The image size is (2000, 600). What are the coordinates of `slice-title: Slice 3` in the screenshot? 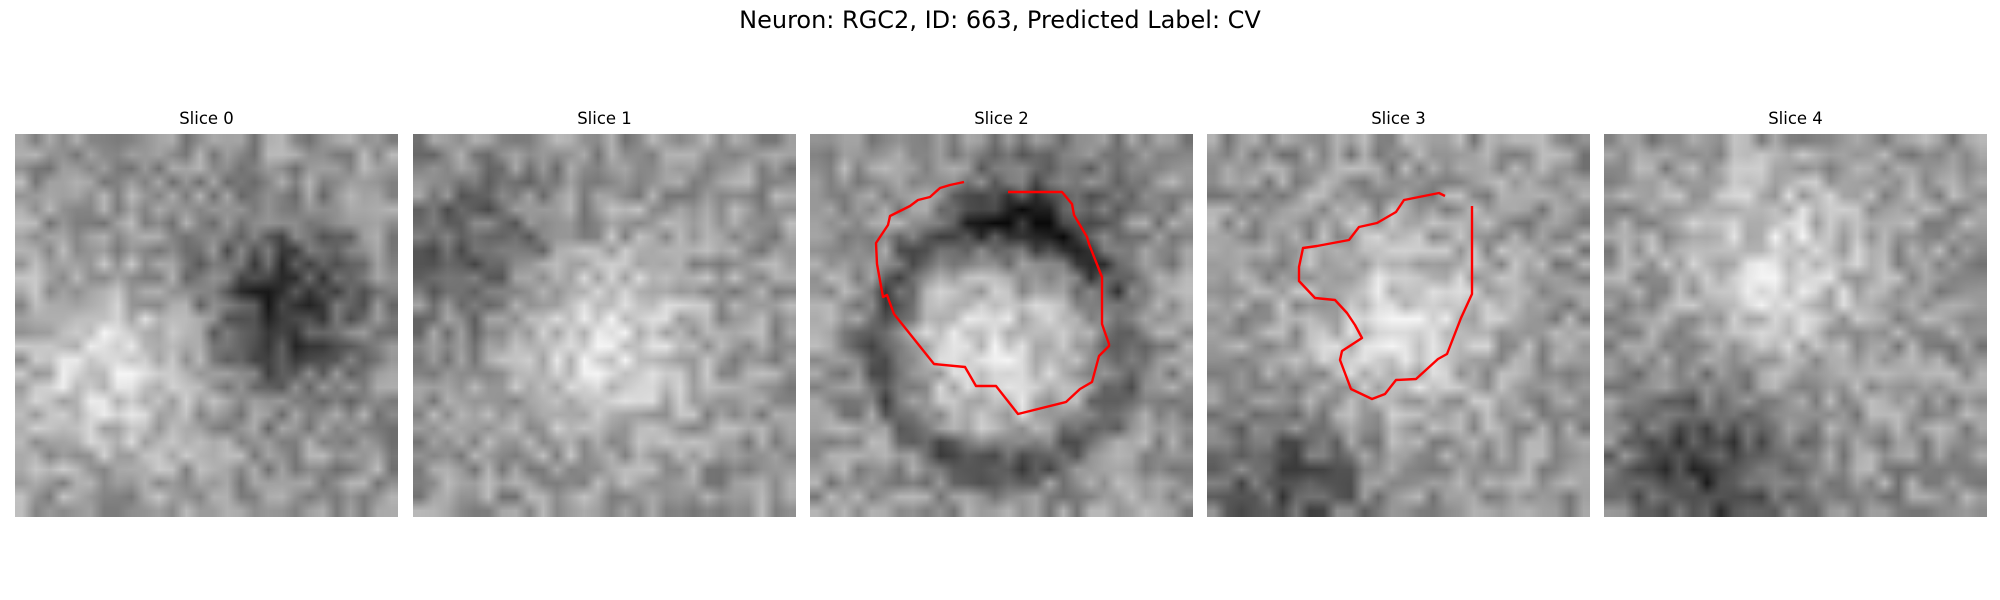 It's located at (1398, 118).